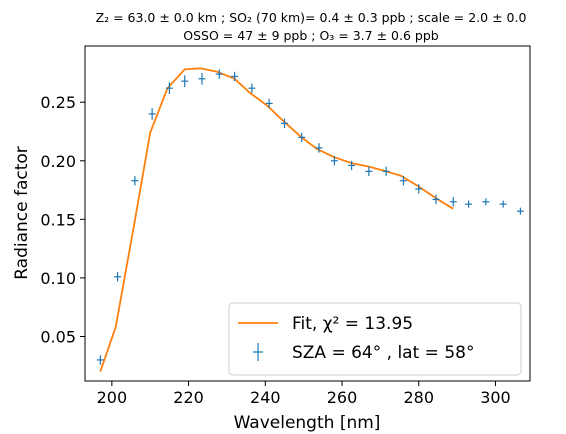  Describe the element at coordinates (58, 161) in the screenshot. I see `y-tick-label: 0.20` at that location.